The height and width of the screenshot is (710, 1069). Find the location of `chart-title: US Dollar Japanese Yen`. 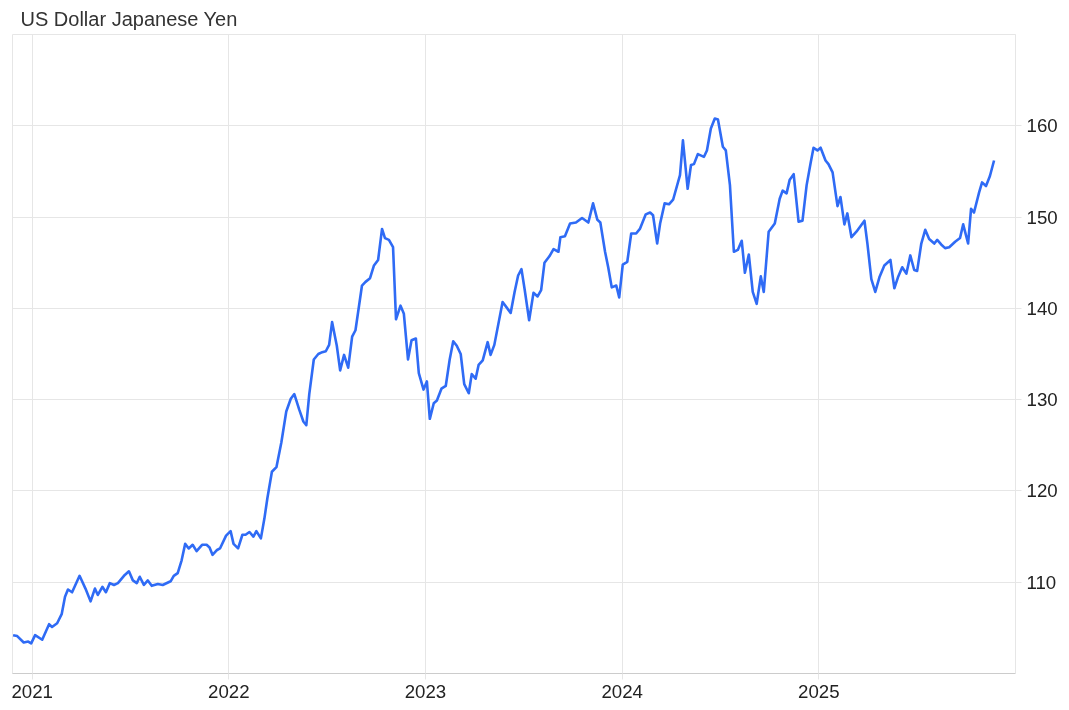

chart-title: US Dollar Japanese Yen is located at coordinates (129, 18).